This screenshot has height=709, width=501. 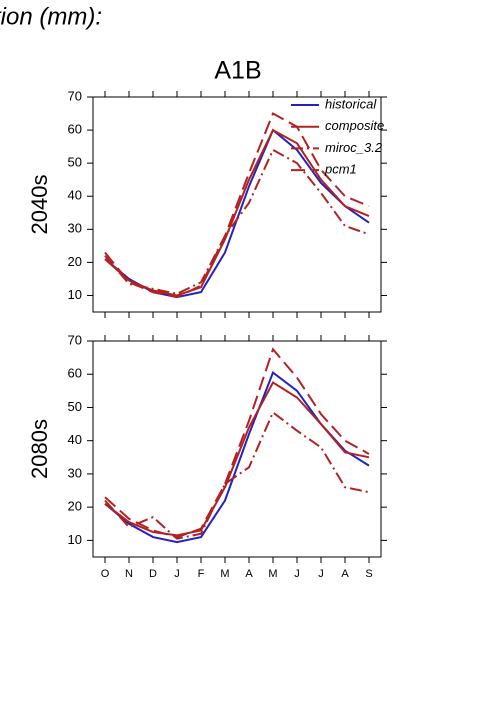 I want to click on x-tick-label: O, so click(x=105, y=574).